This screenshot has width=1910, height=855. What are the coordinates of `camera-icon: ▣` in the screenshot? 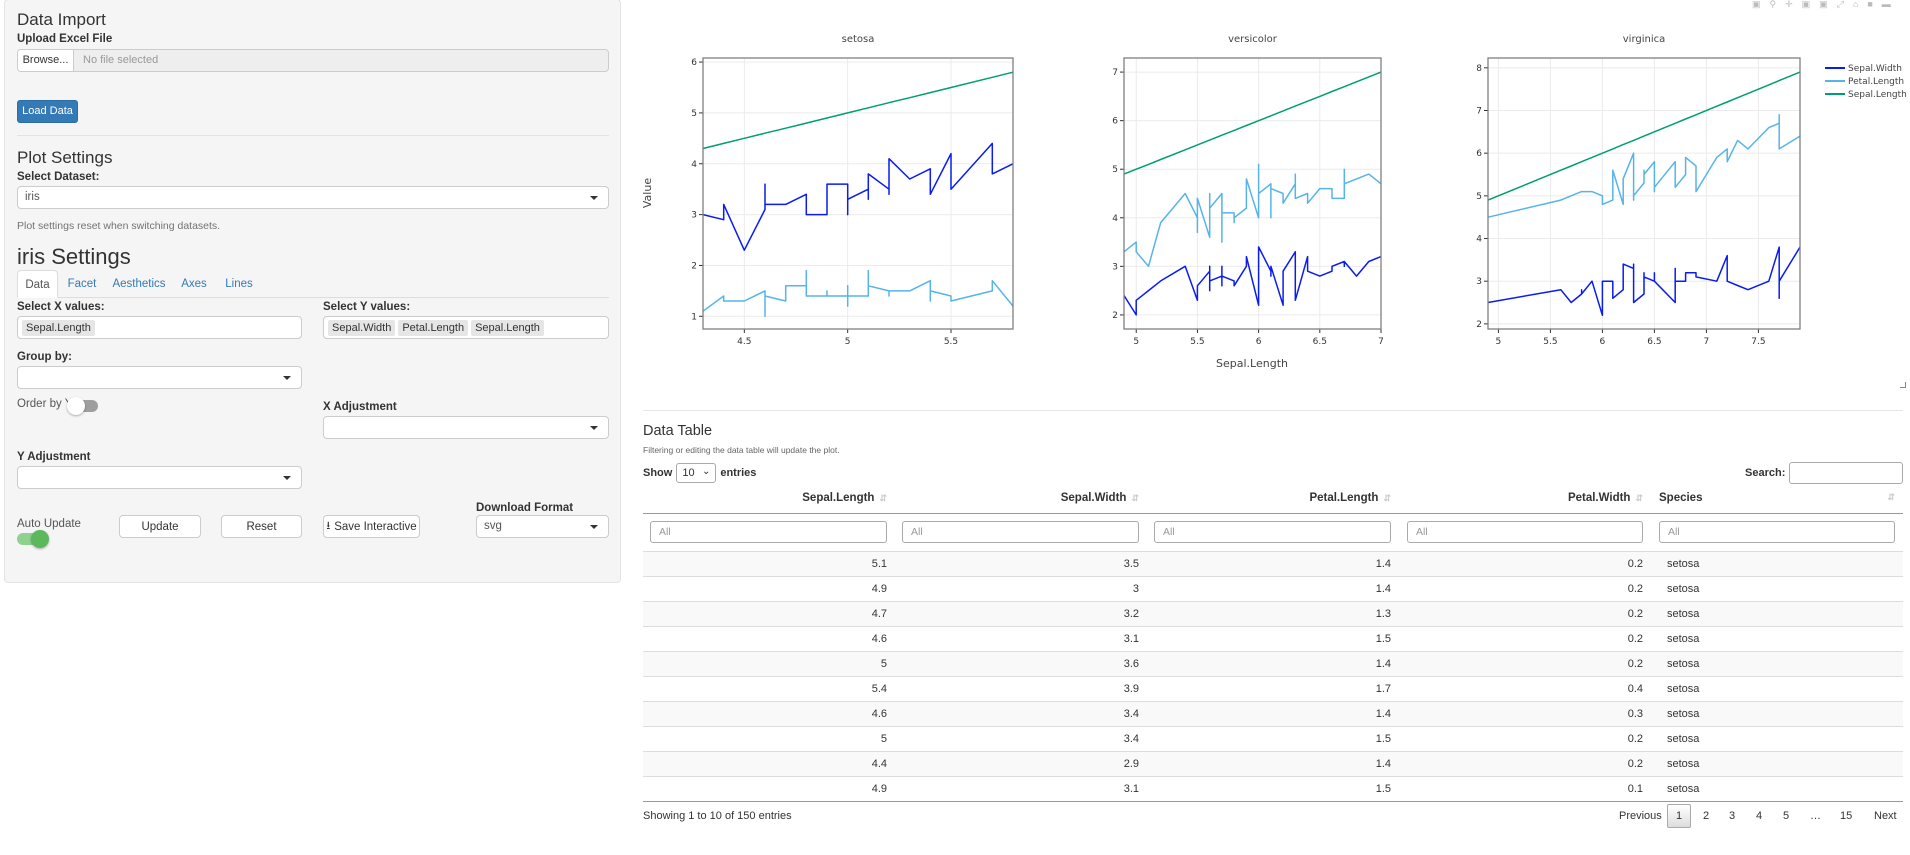 It's located at (1756, 4).